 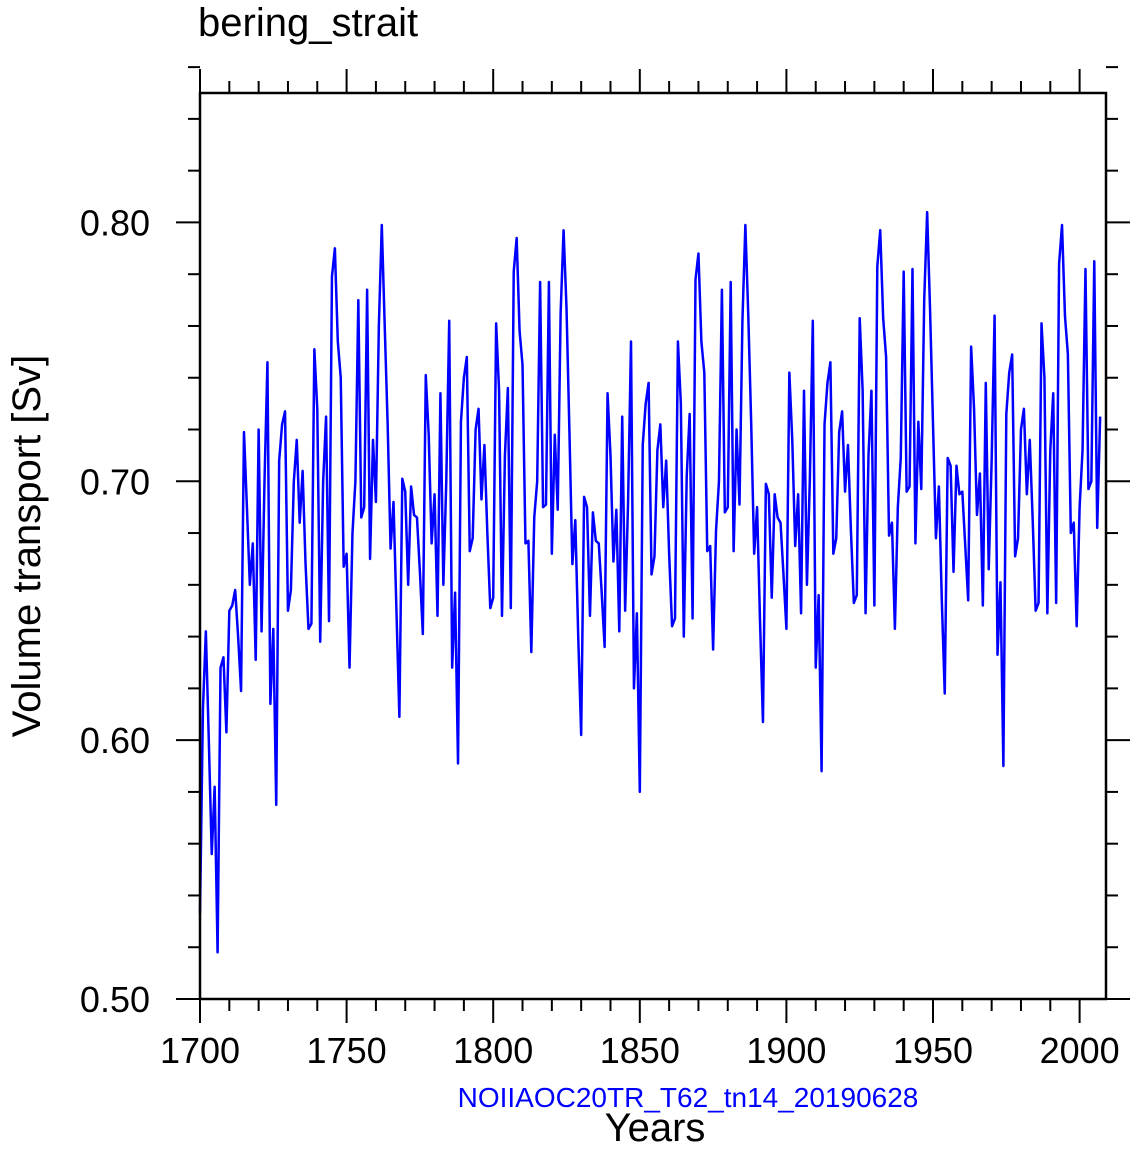 What do you see at coordinates (200, 1050) in the screenshot?
I see `x-tick-label: 1700` at bounding box center [200, 1050].